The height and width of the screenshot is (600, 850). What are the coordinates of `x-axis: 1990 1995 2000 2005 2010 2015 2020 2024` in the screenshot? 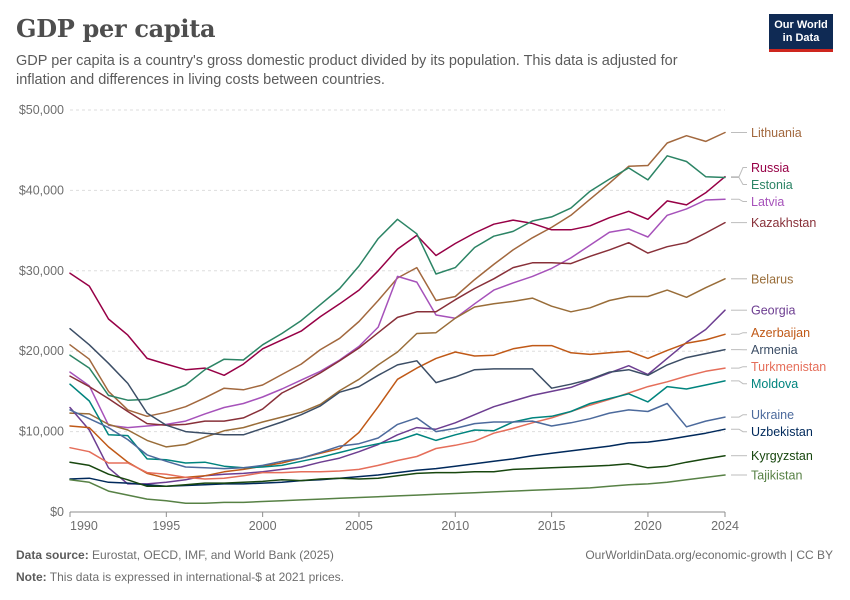 It's located at (404, 522).